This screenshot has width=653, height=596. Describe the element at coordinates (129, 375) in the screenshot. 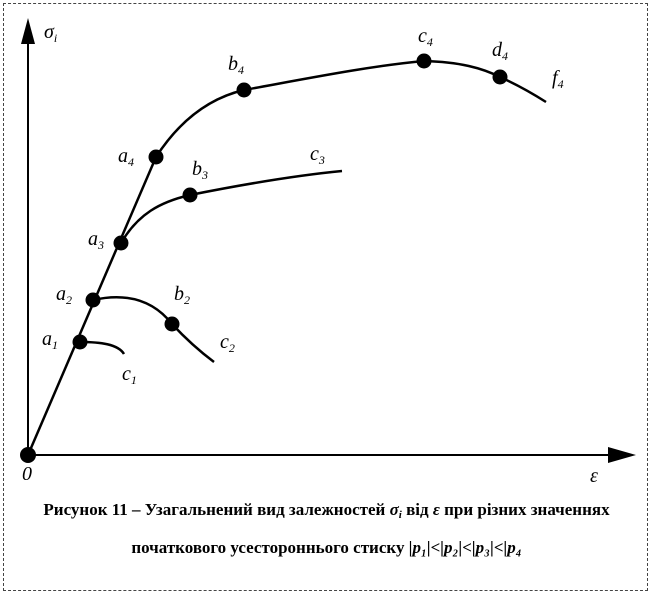

I see `label-c1: c1` at that location.